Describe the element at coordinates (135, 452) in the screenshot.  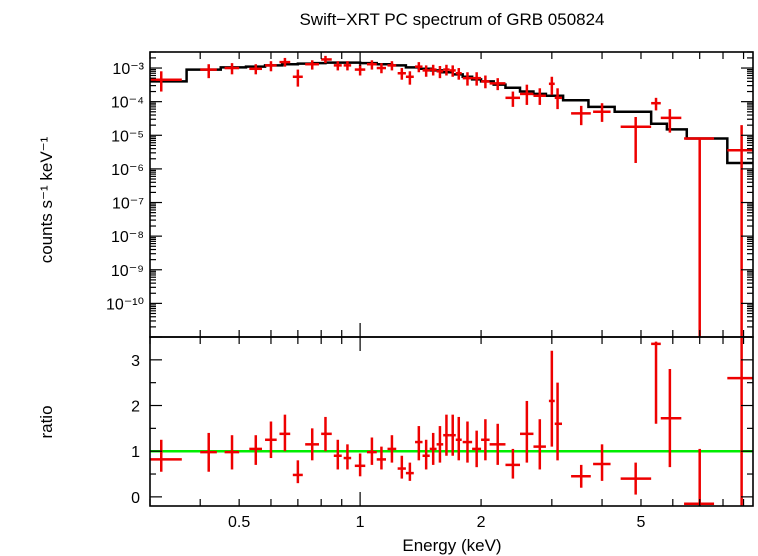
I see `y-tick-label: 1` at that location.